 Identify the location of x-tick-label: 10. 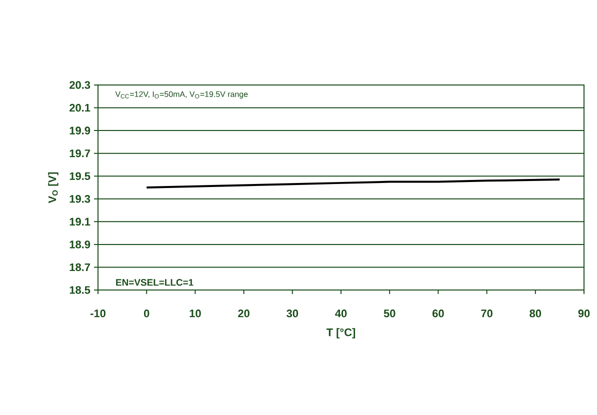
(195, 314).